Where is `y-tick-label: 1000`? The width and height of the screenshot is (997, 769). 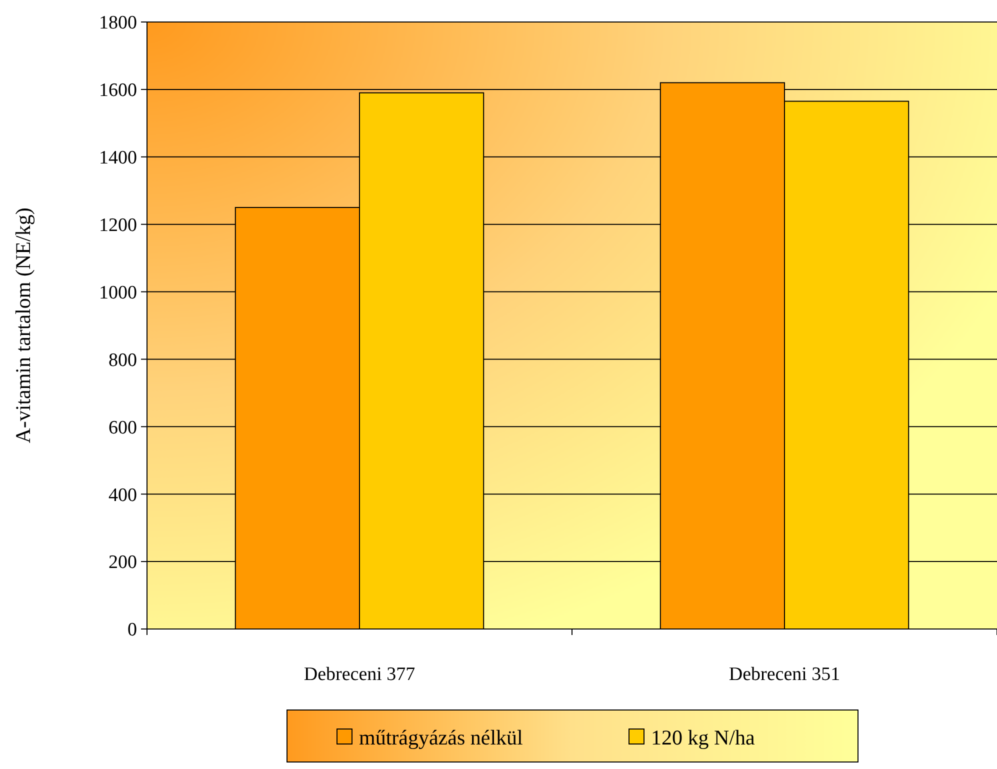
y-tick-label: 1000 is located at coordinates (118, 293).